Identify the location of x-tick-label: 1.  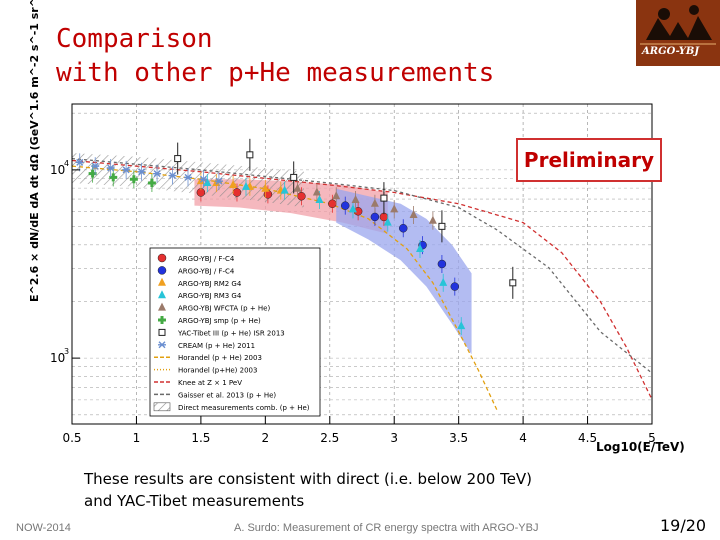
(137, 438).